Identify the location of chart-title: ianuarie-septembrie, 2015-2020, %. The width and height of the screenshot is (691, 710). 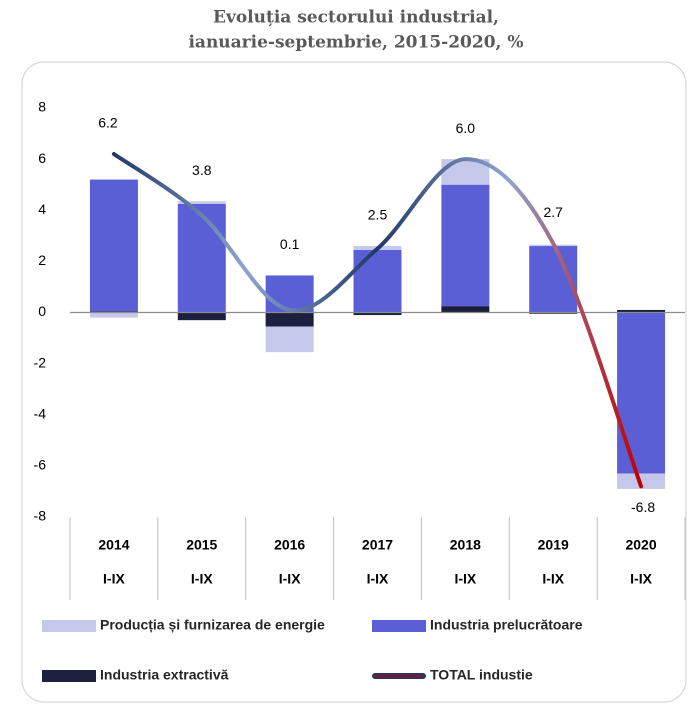
(355, 43).